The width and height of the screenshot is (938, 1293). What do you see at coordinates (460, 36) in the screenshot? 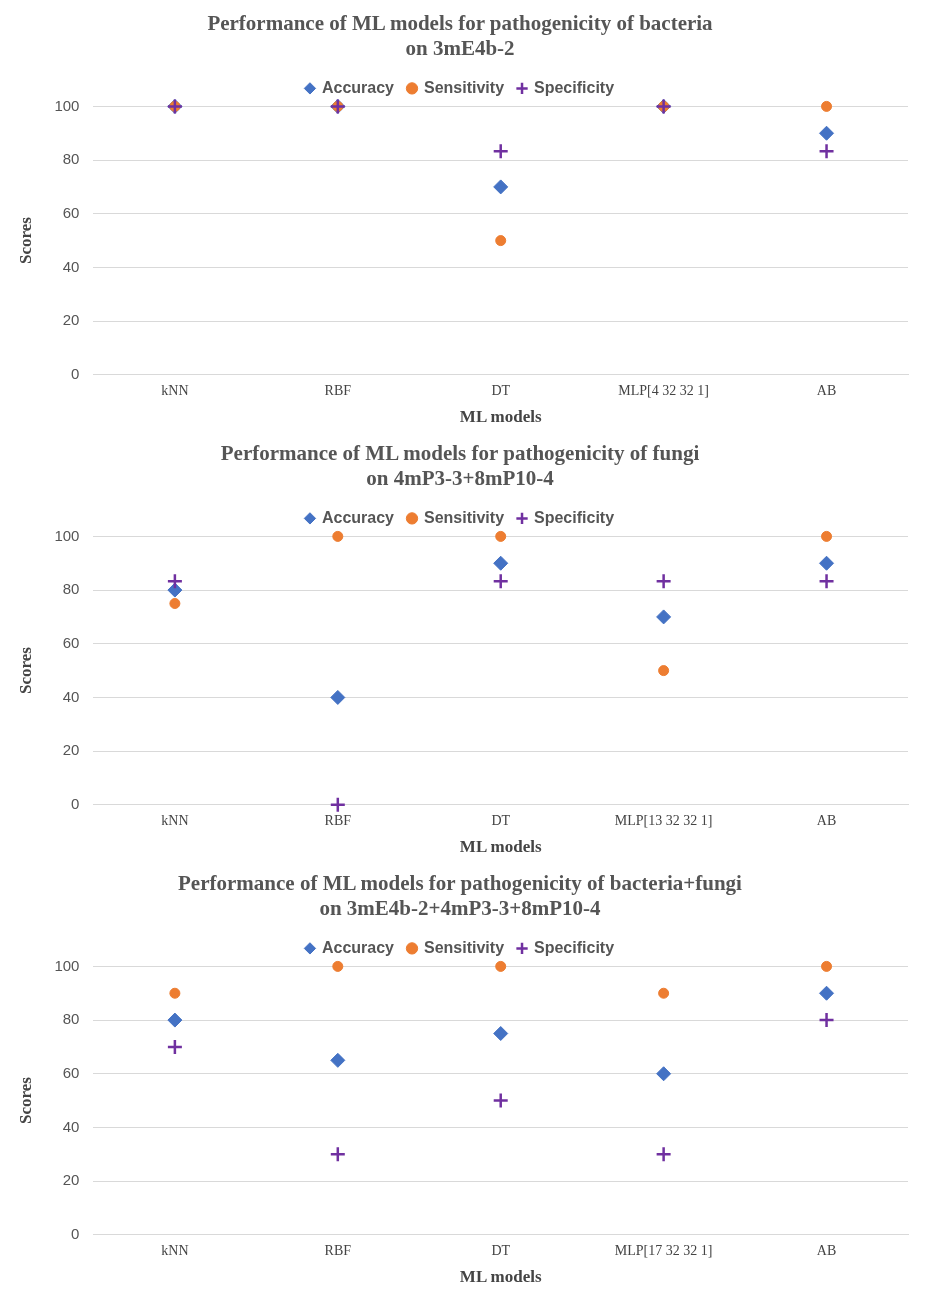
I see `chart-title: Performance of ML models for pathogenicity of bacteria on 3mE4b-2` at bounding box center [460, 36].